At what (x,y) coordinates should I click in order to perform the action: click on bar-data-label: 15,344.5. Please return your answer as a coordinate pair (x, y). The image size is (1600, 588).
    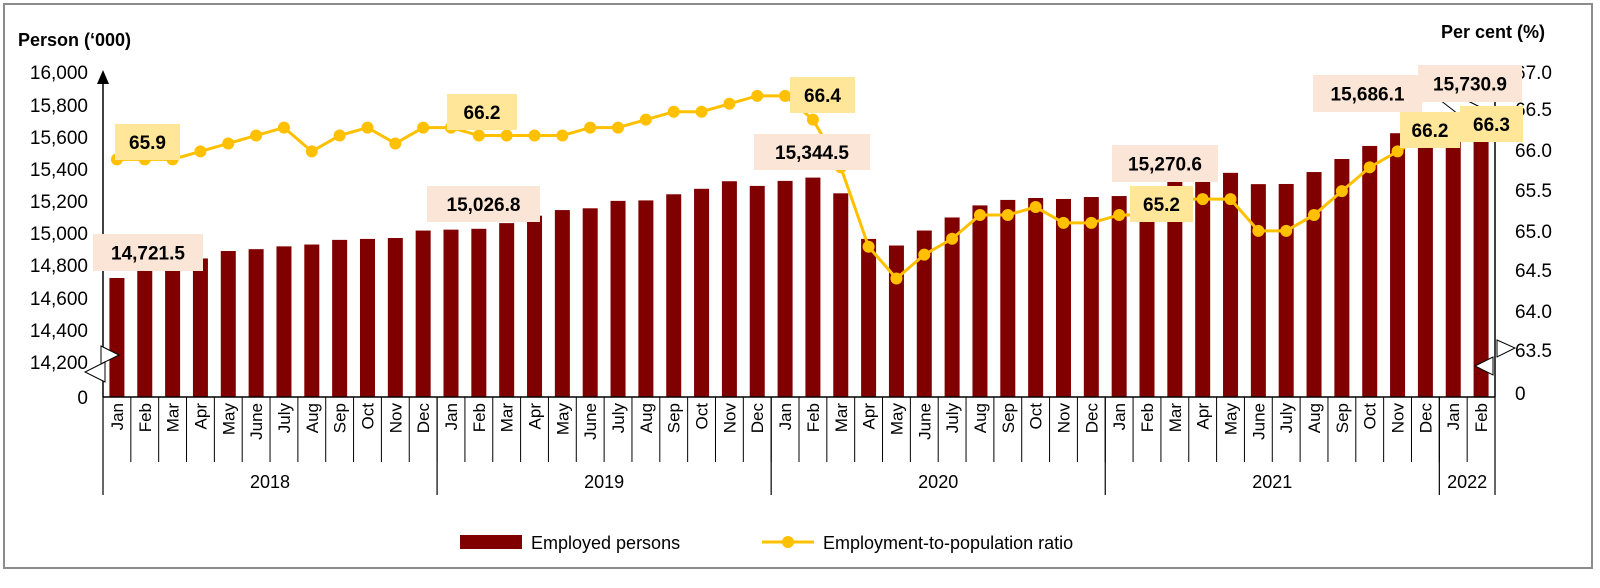
    Looking at the image, I should click on (812, 153).